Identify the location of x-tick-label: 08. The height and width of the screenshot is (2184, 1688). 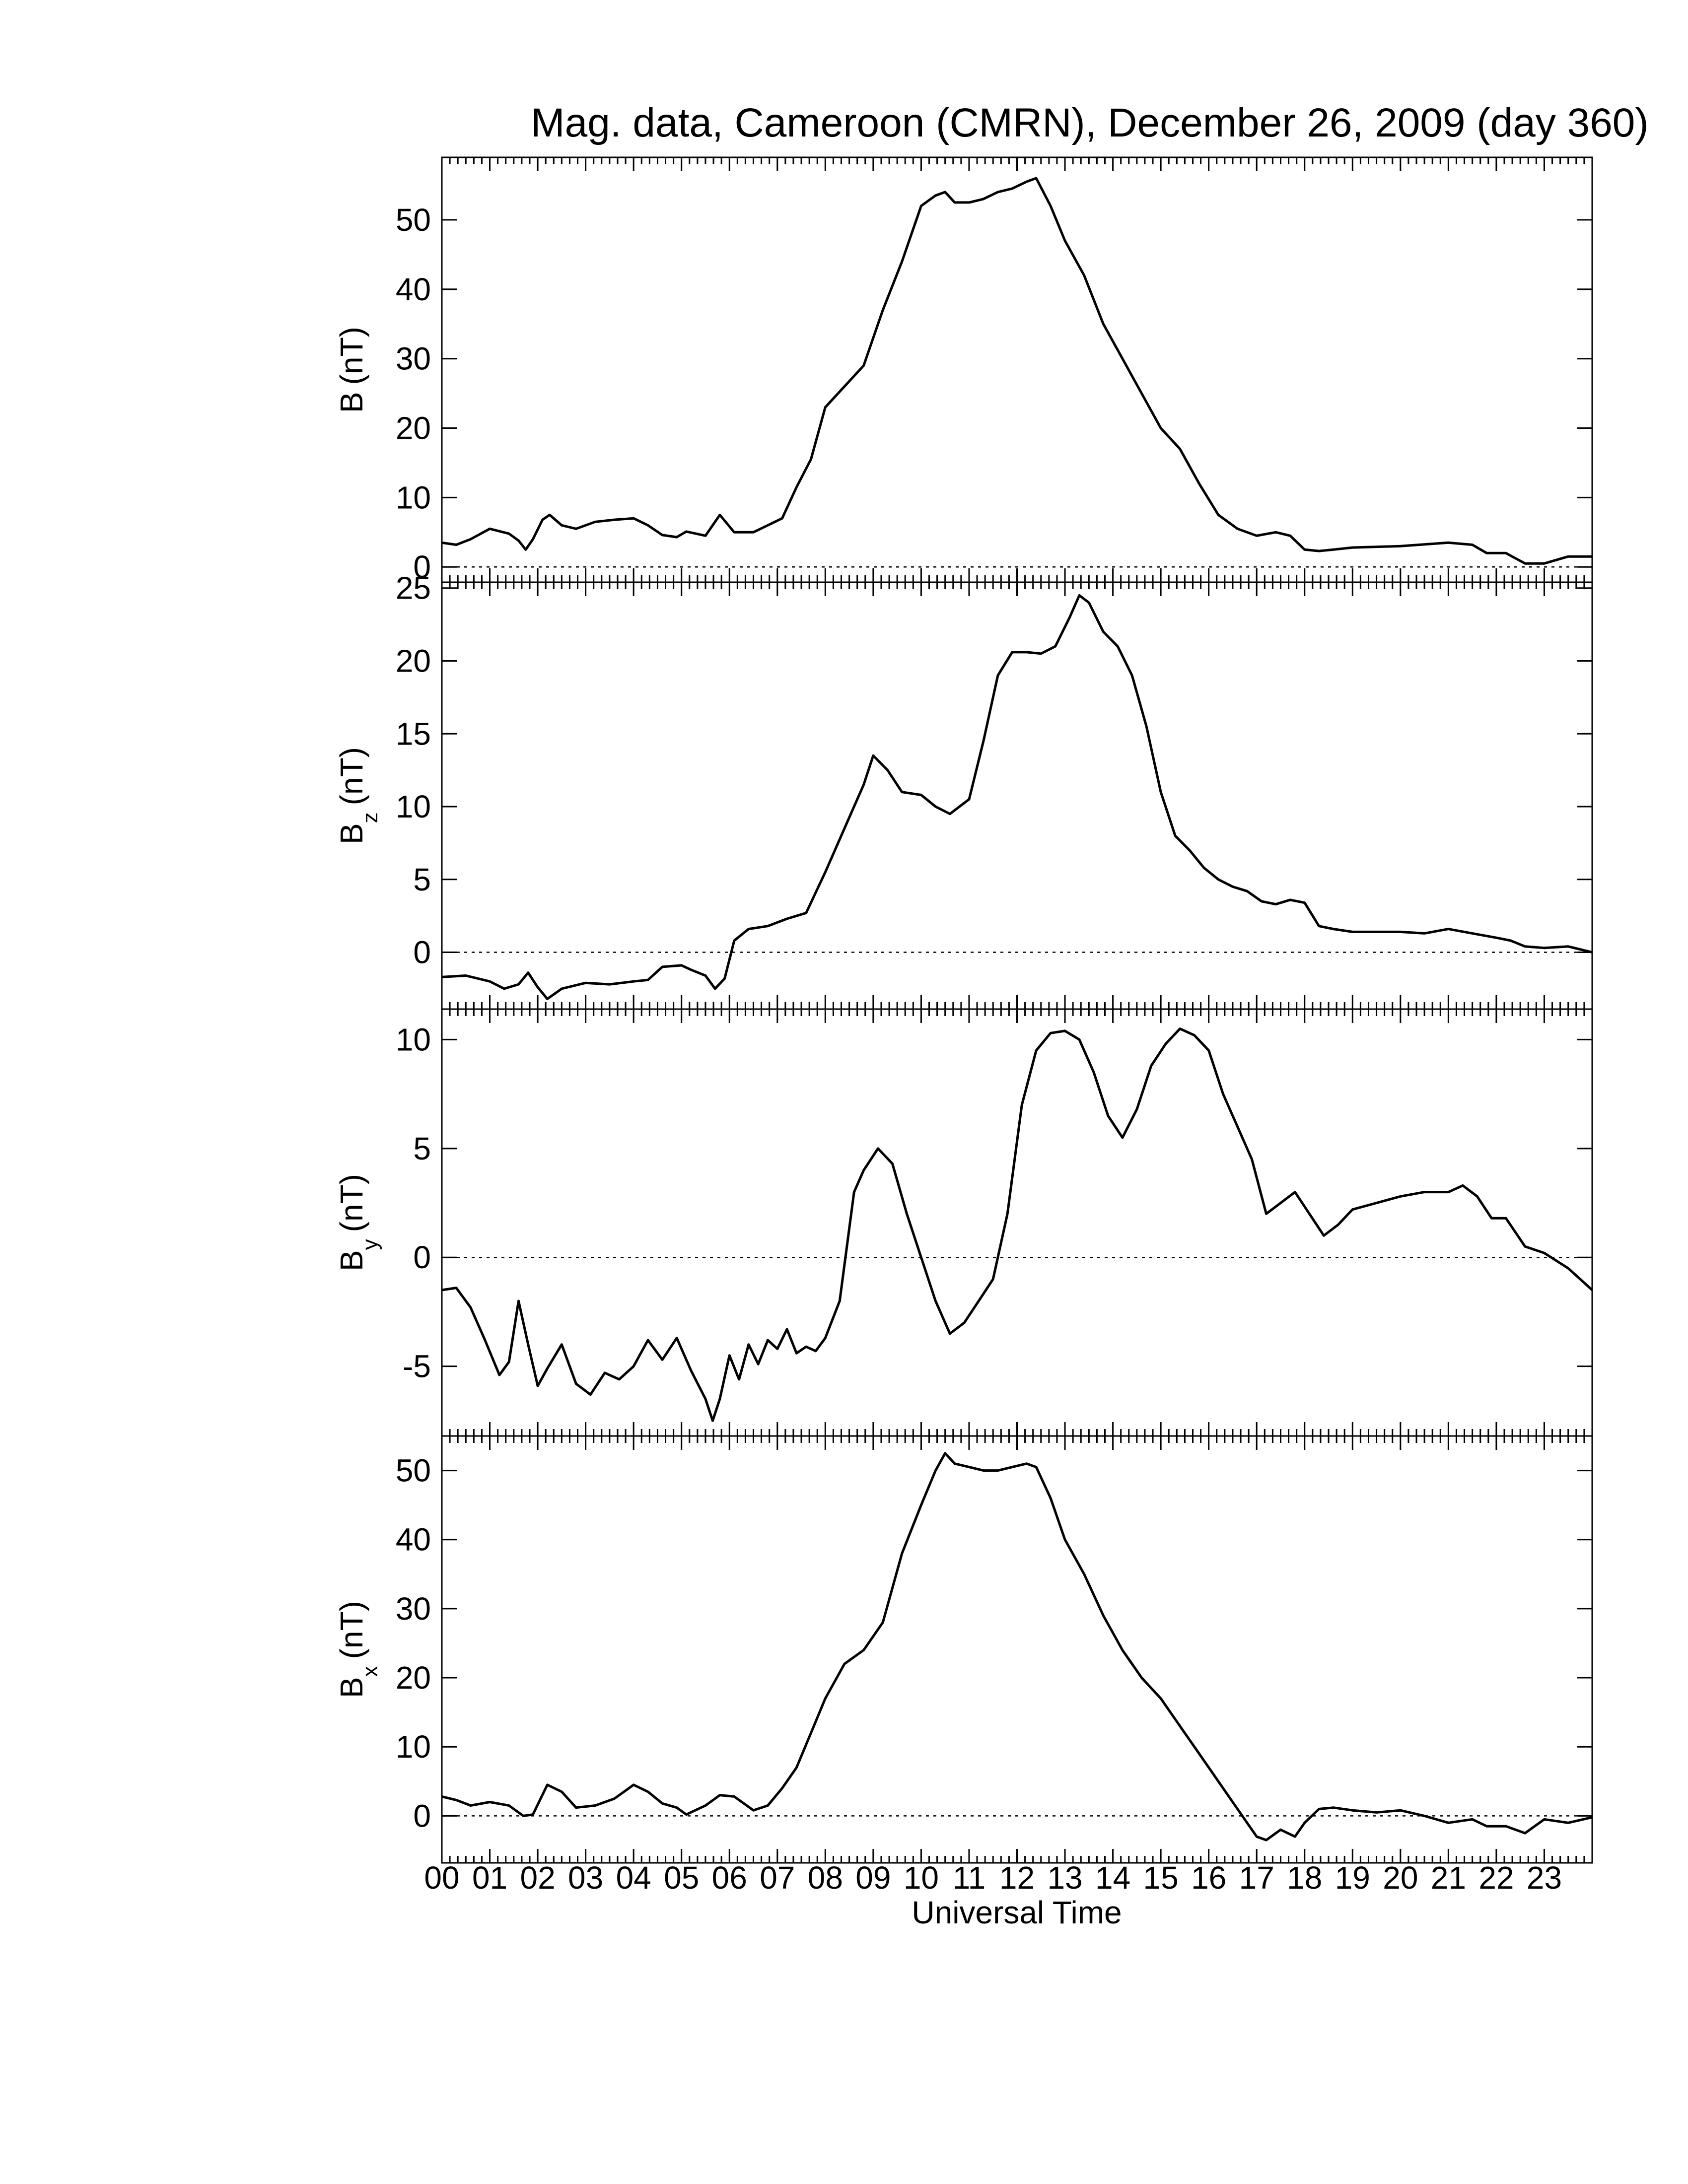
(825, 1878).